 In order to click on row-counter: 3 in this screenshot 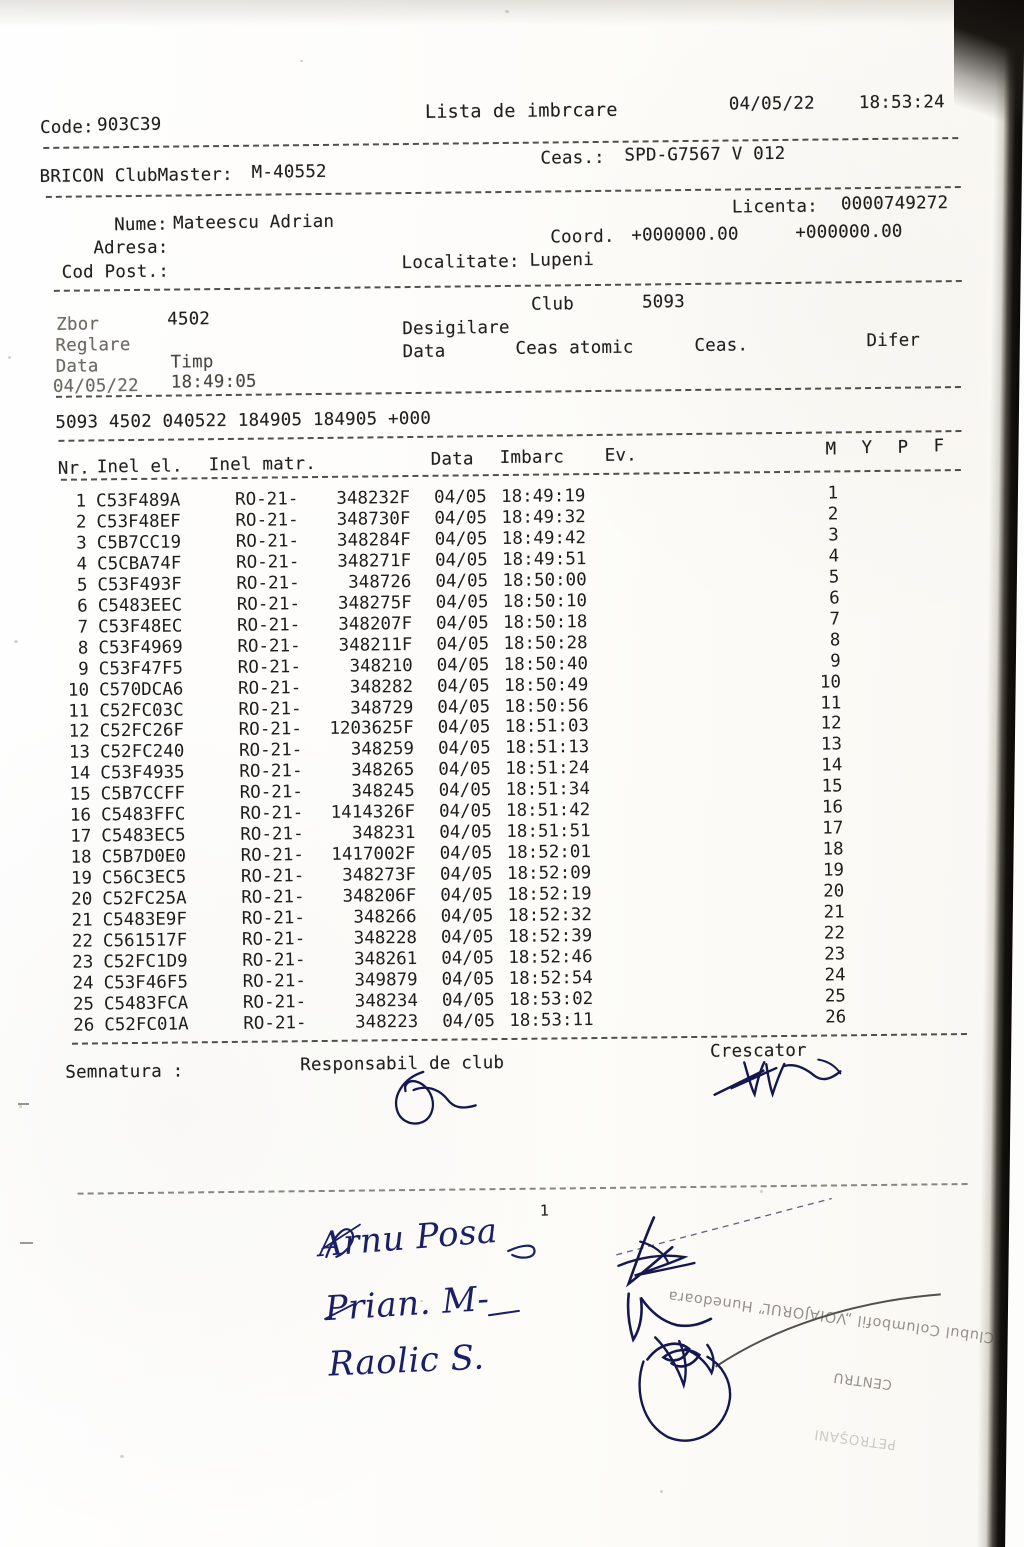, I will do `click(833, 535)`.